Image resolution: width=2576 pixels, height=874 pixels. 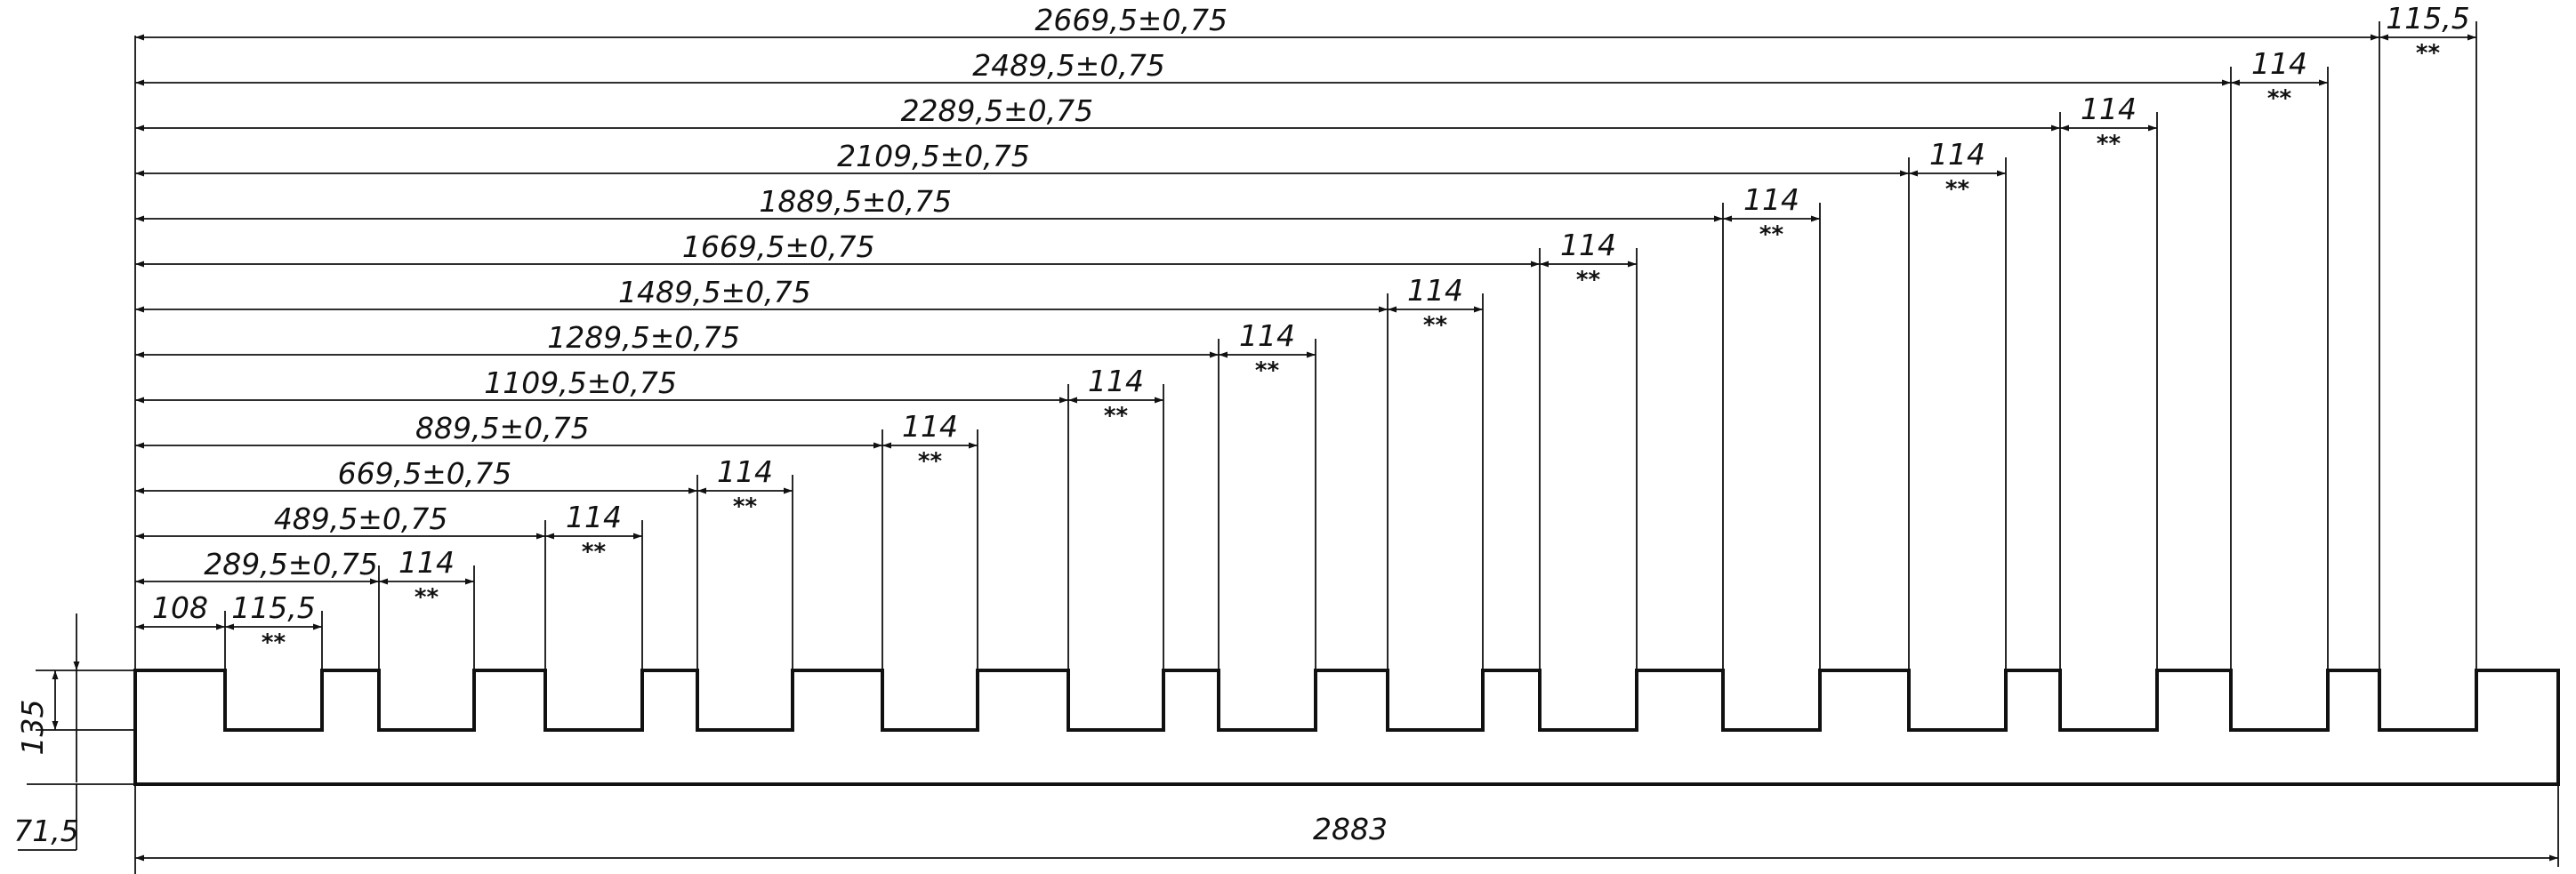 What do you see at coordinates (291, 564) in the screenshot?
I see `slot-2-position-label: 289,5±0,75` at bounding box center [291, 564].